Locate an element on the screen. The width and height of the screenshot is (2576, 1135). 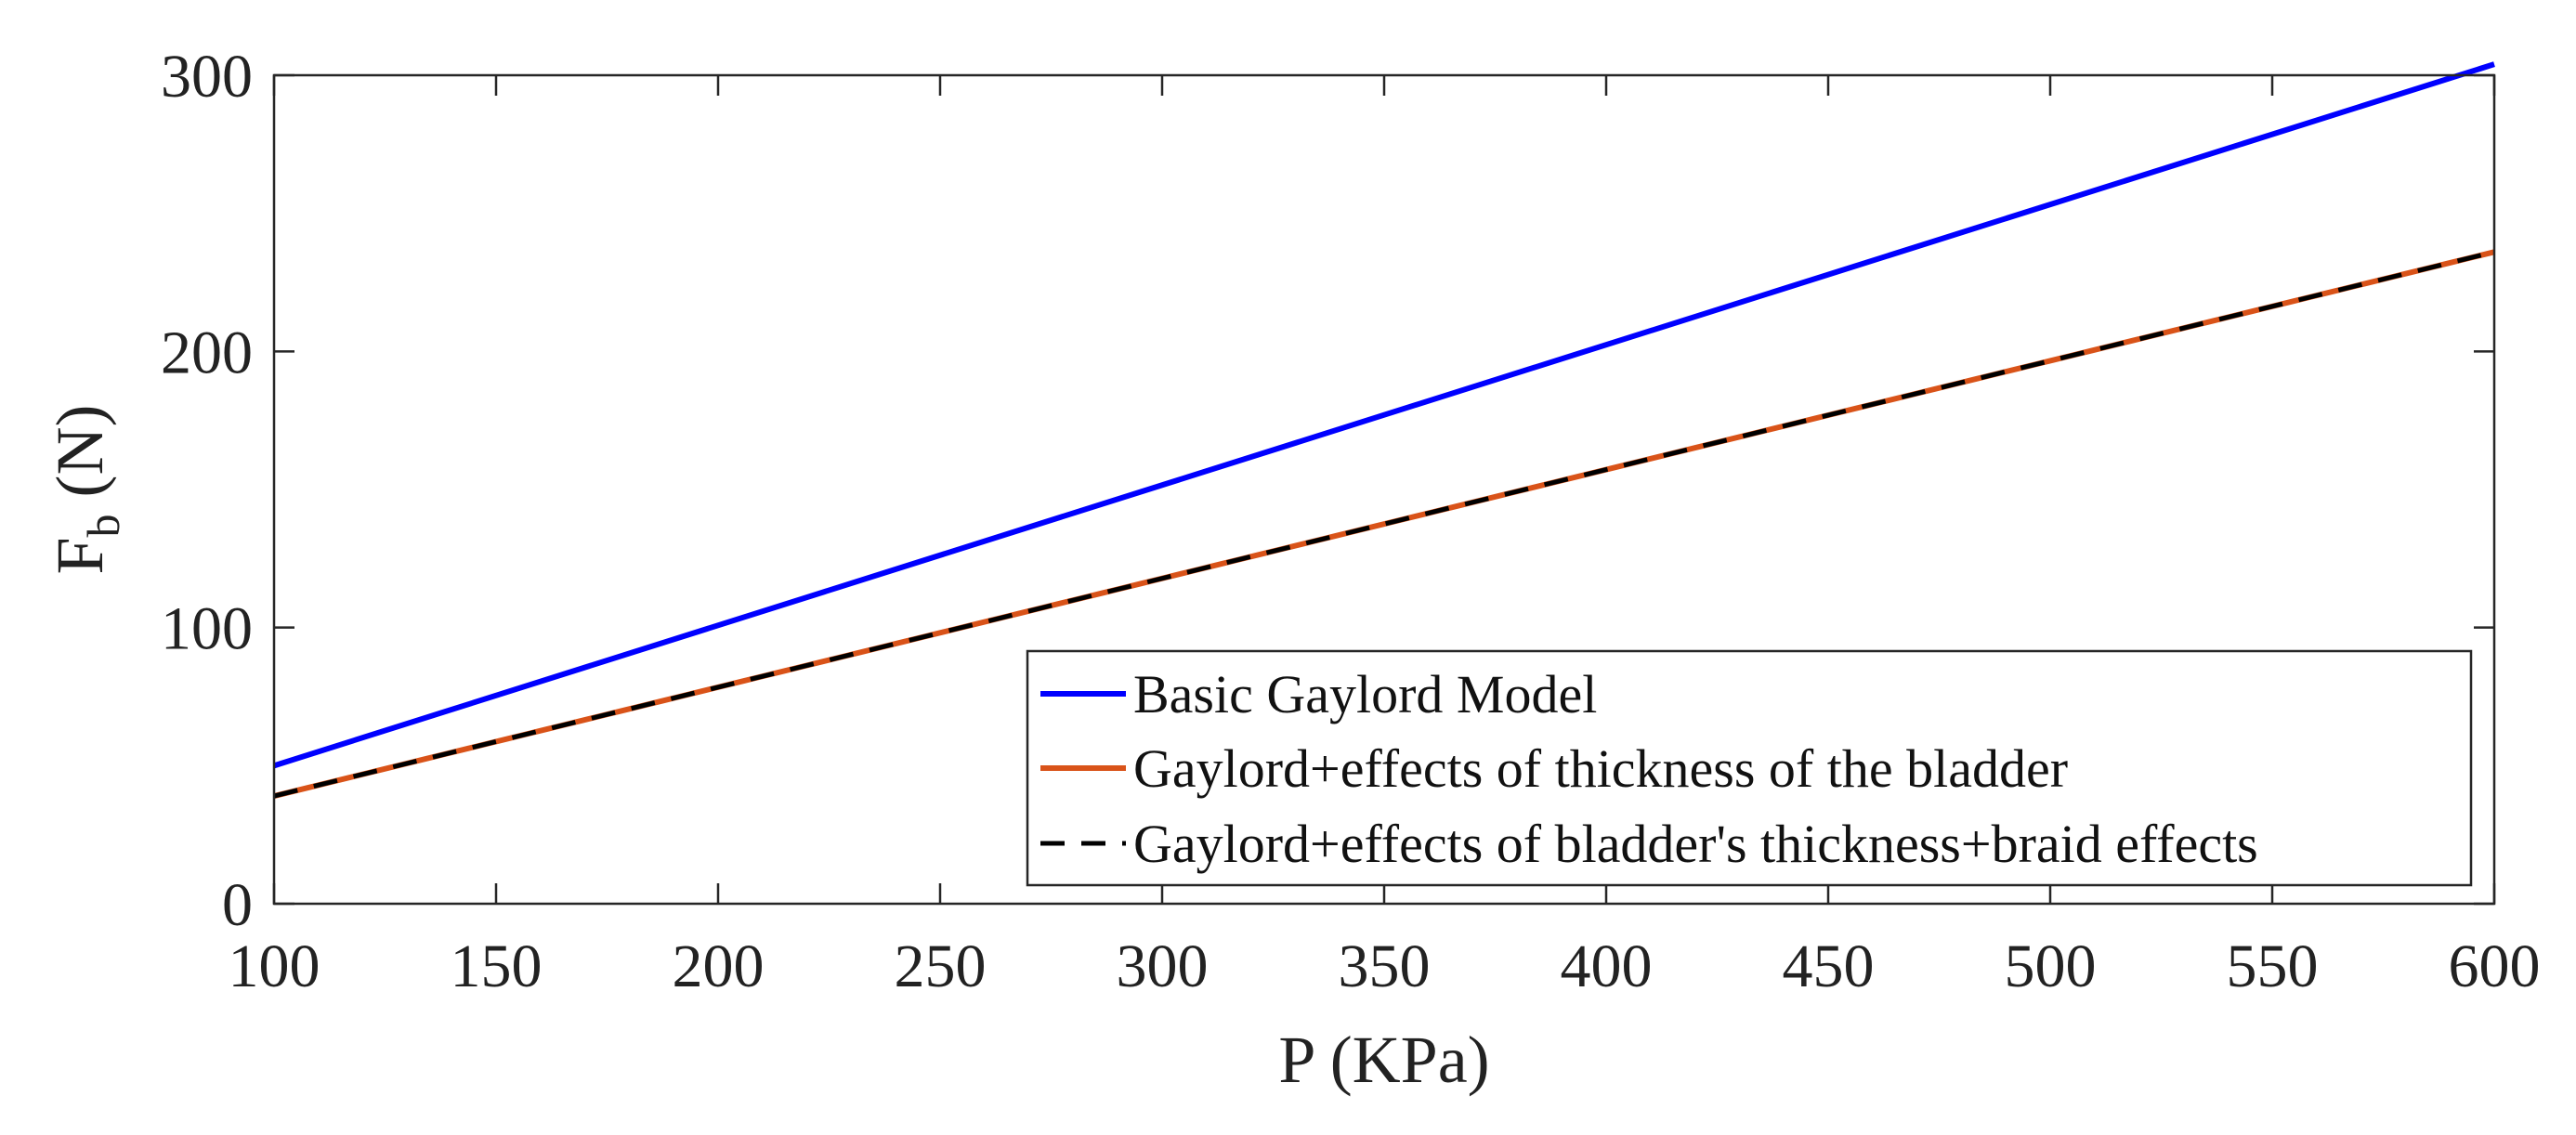
x-tick-label-250: 250 is located at coordinates (941, 967).